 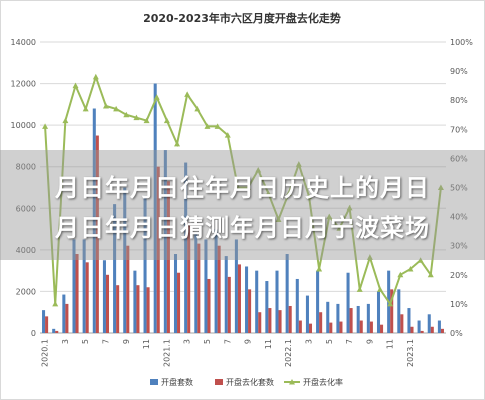 What do you see at coordinates (26, 250) in the screenshot?
I see `left-tick-label: 4000` at bounding box center [26, 250].